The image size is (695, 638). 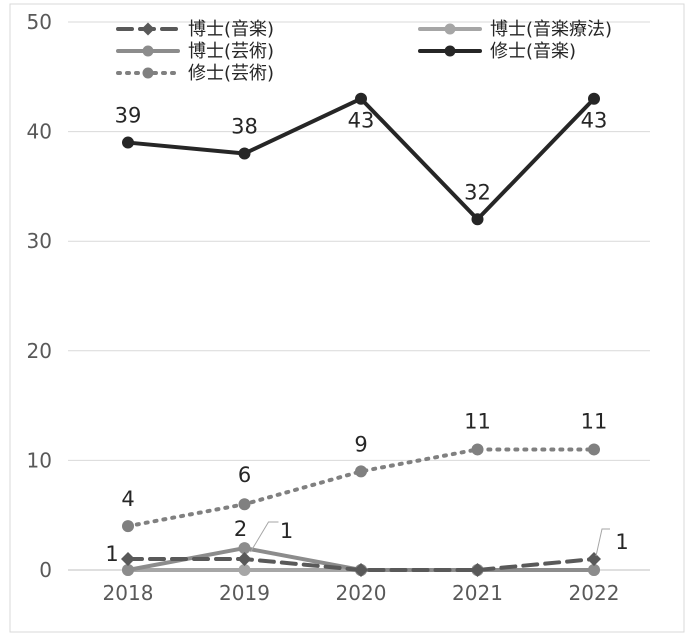 I want to click on series-4-point-2-core, so click(x=361, y=471).